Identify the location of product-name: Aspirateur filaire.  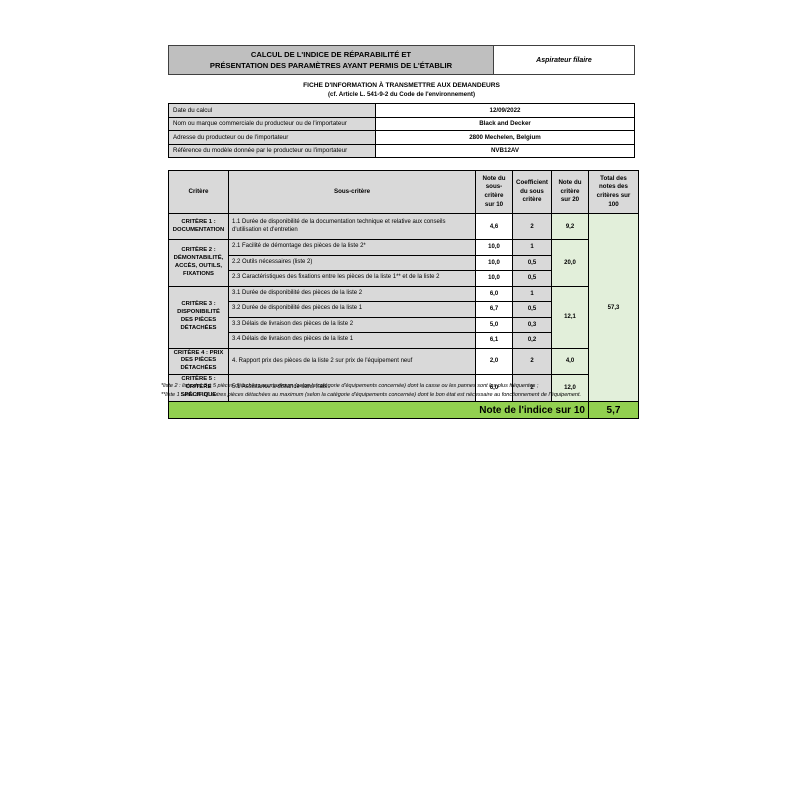
(564, 60).